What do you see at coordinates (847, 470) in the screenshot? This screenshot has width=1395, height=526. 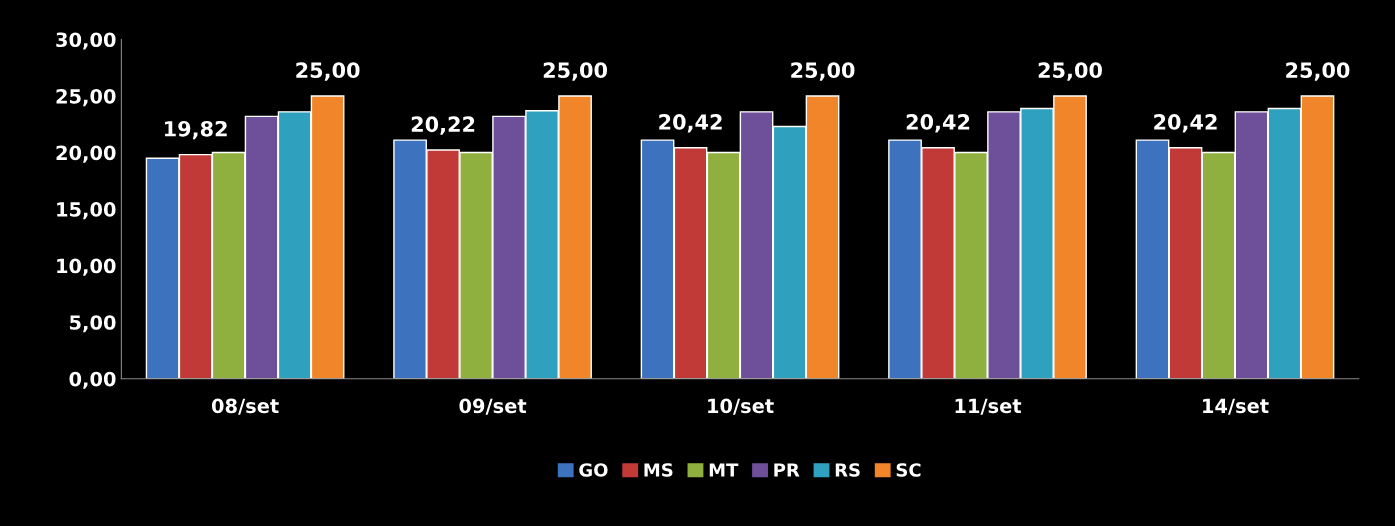 I see `legend-label: RS` at bounding box center [847, 470].